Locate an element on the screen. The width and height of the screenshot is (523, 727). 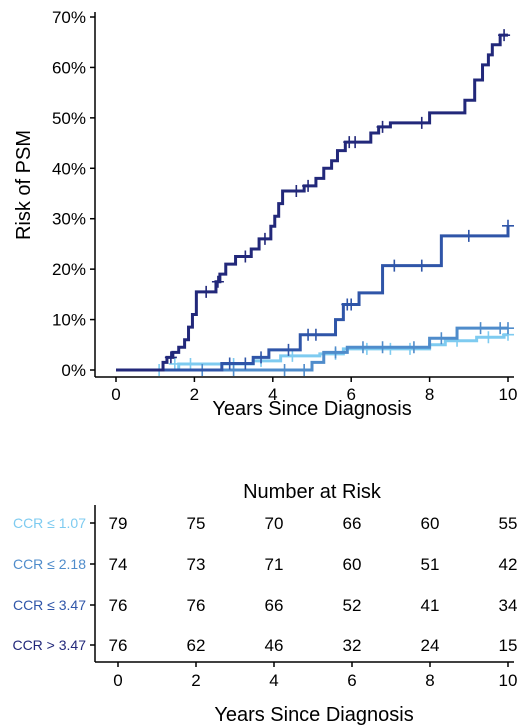
risk-x-tick-label: 10 is located at coordinates (508, 680).